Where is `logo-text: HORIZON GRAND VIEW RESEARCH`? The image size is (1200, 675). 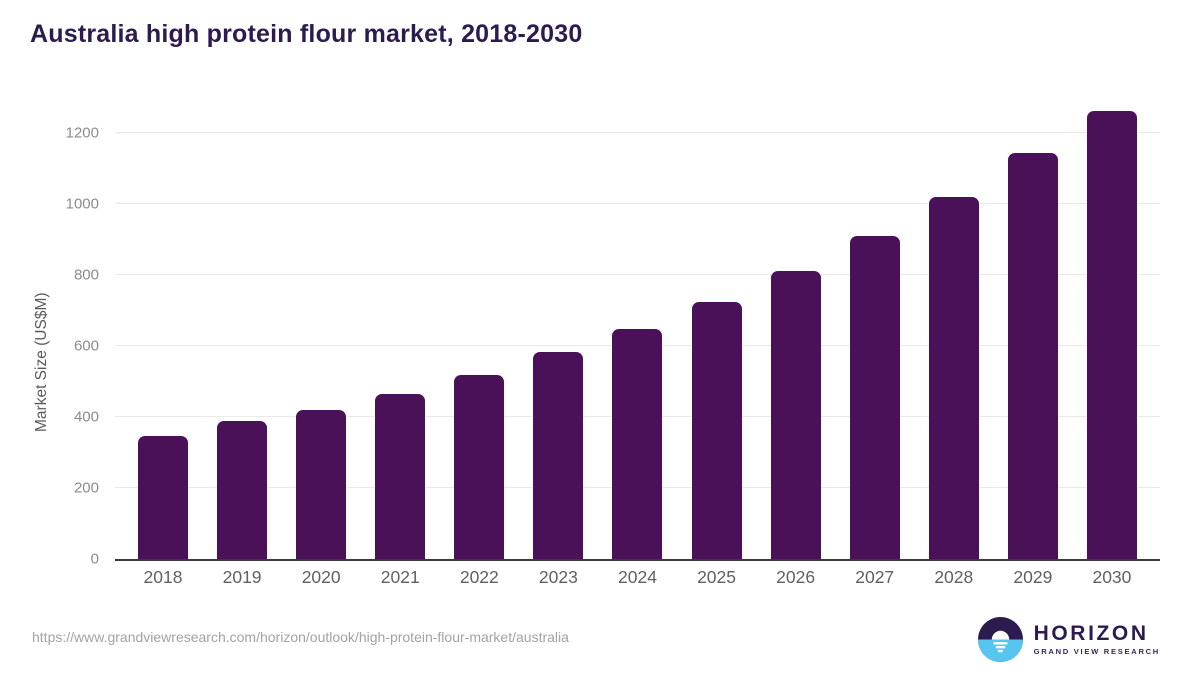
logo-text: HORIZON GRAND VIEW RESEARCH is located at coordinates (1097, 639).